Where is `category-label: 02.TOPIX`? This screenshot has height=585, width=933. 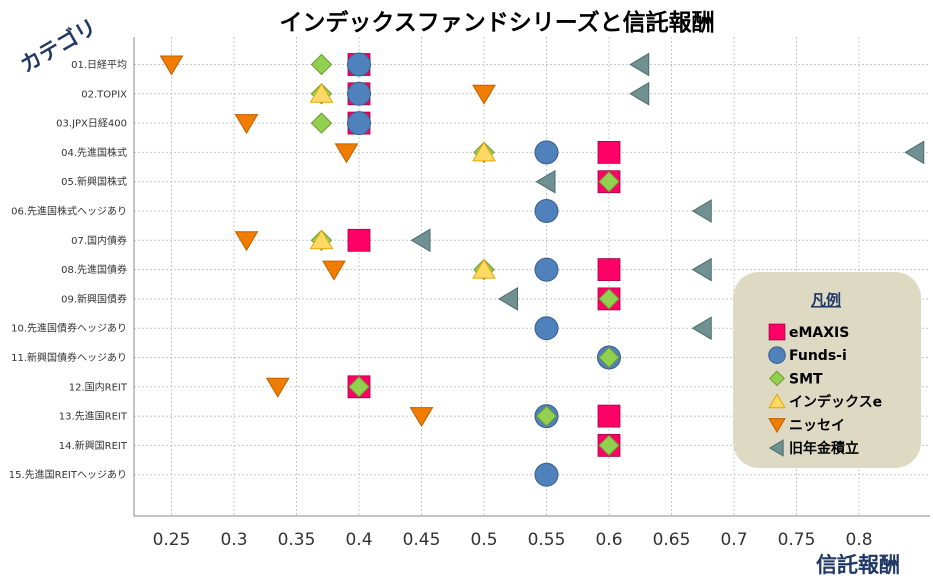
category-label: 02.TOPIX is located at coordinates (104, 94).